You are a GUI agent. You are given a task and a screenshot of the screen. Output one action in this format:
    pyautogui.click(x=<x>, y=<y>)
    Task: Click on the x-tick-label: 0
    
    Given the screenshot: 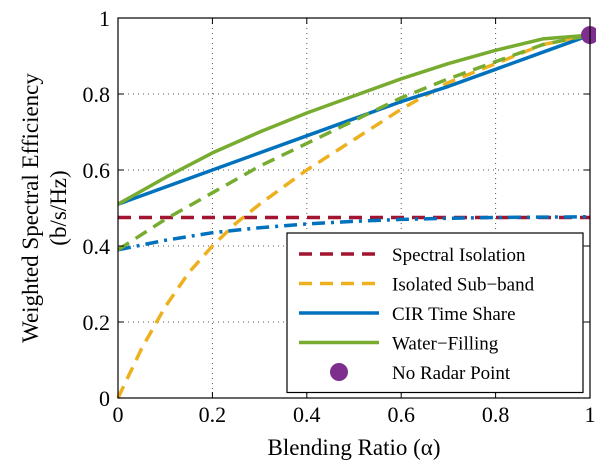 What is the action you would take?
    pyautogui.click(x=118, y=414)
    